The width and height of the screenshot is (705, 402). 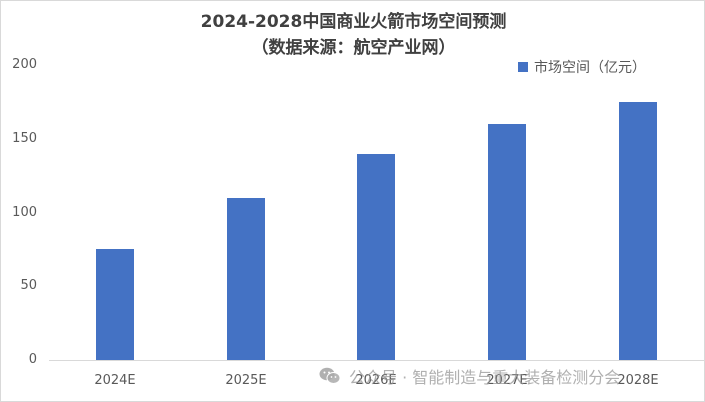 What do you see at coordinates (115, 380) in the screenshot?
I see `x-tick-label: 2024E` at bounding box center [115, 380].